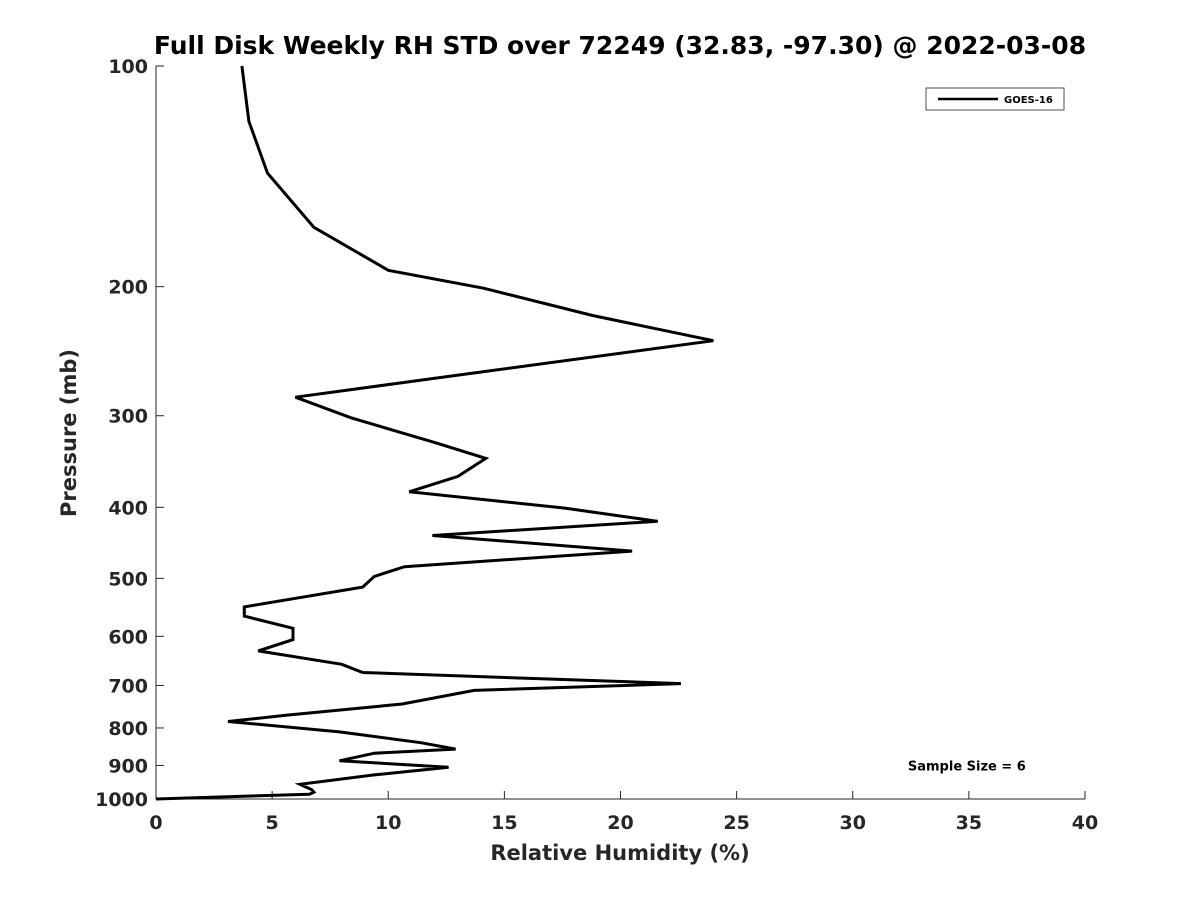 Image resolution: width=1200 pixels, height=900 pixels. I want to click on x-tick-label: 20, so click(620, 823).